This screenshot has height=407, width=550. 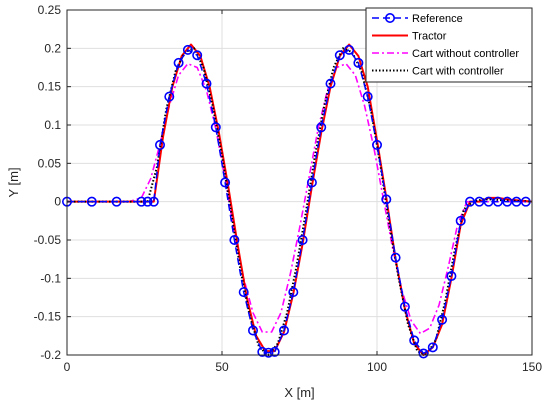 What do you see at coordinates (299, 392) in the screenshot?
I see `x-axis-label: X [m]` at bounding box center [299, 392].